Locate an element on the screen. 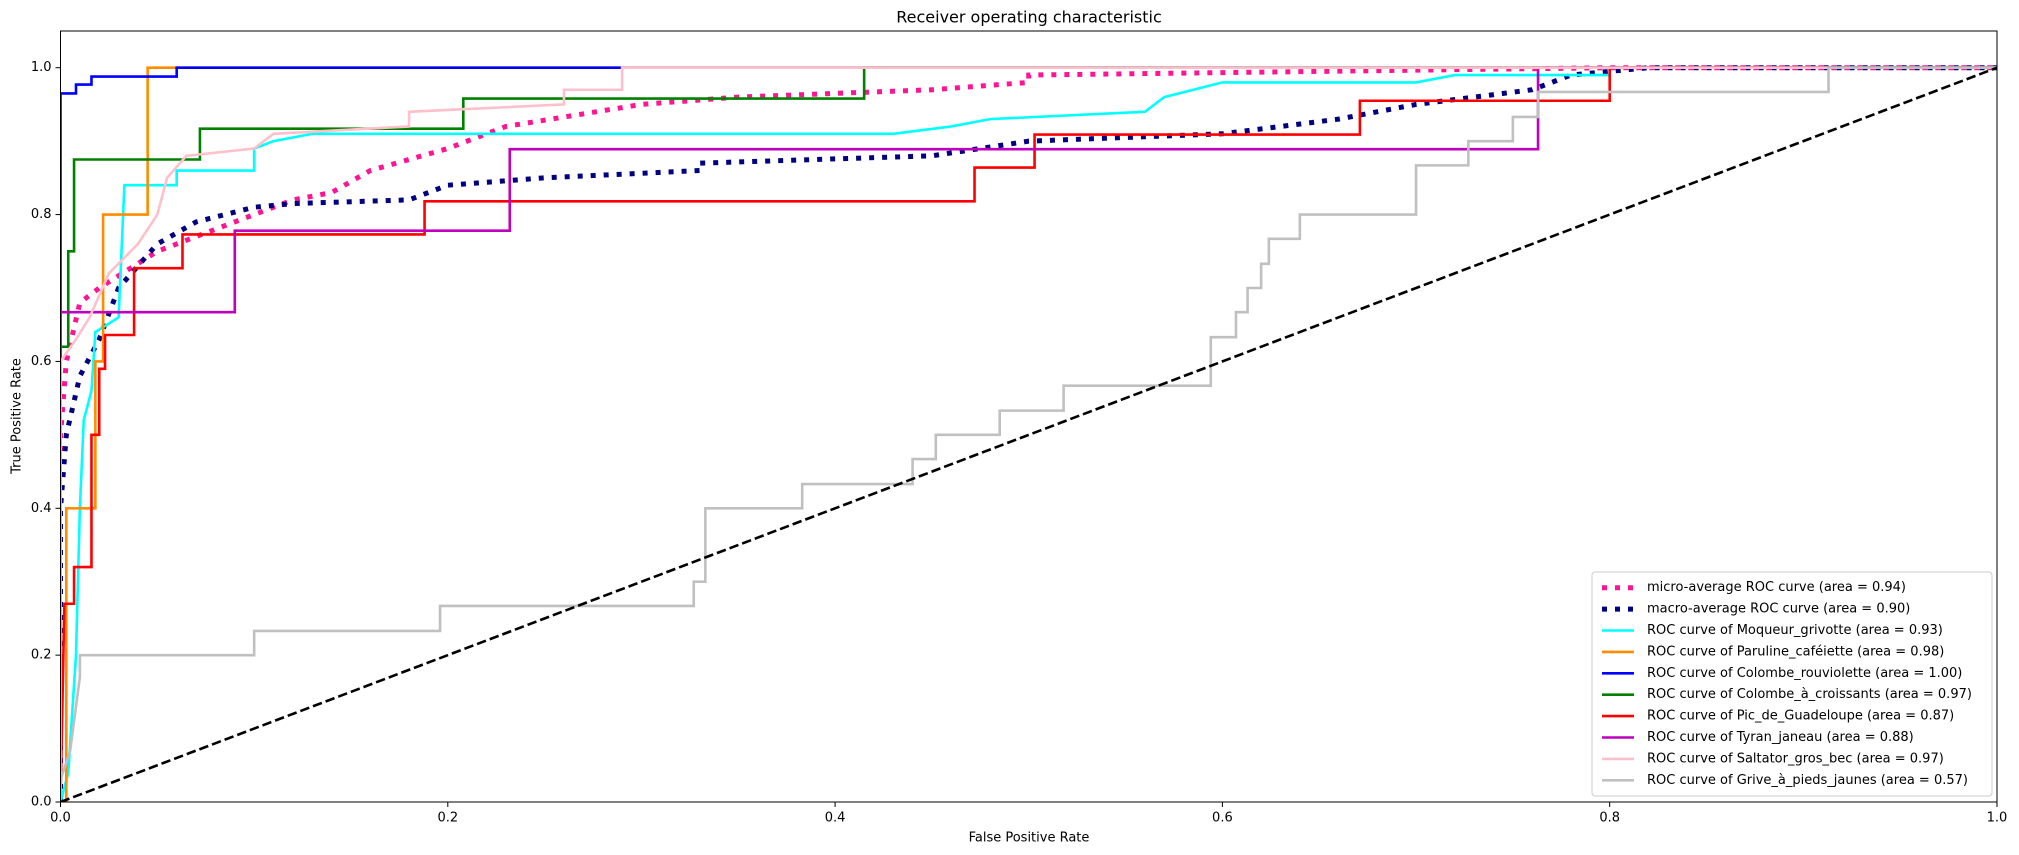  y-tick-label: 0.2 is located at coordinates (41, 655).